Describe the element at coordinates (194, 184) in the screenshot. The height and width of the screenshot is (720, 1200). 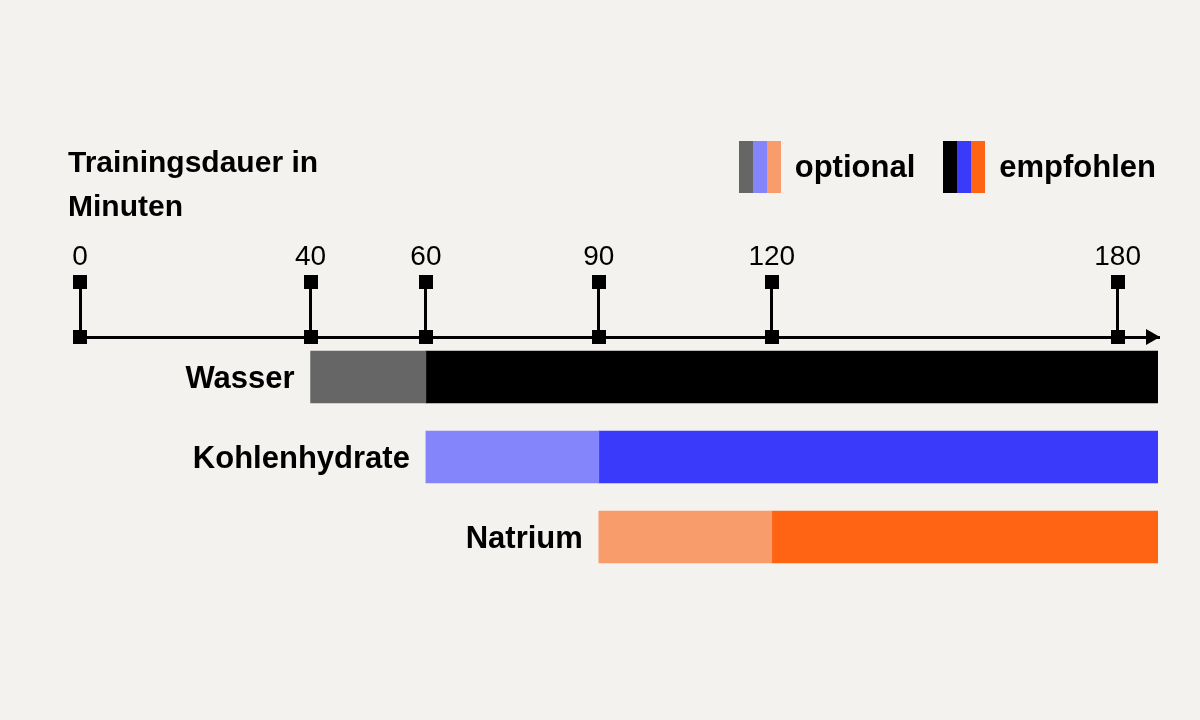
I see `x-axis-title: Trainingsdauer in Minuten` at that location.